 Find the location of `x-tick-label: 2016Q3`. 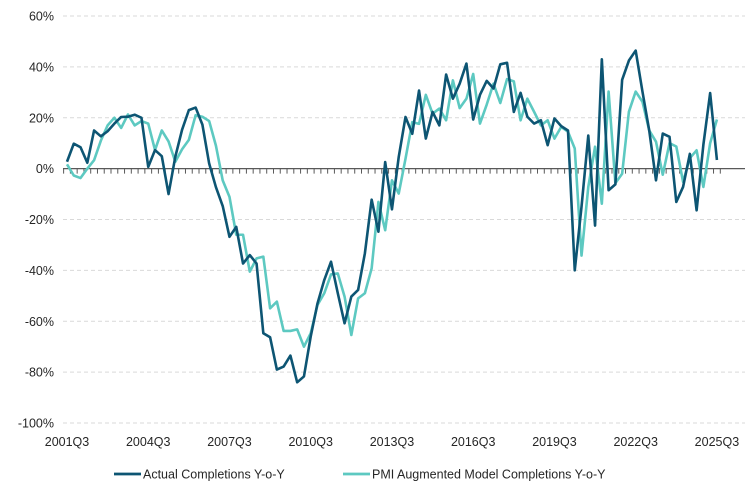

x-tick-label: 2016Q3 is located at coordinates (473, 442).